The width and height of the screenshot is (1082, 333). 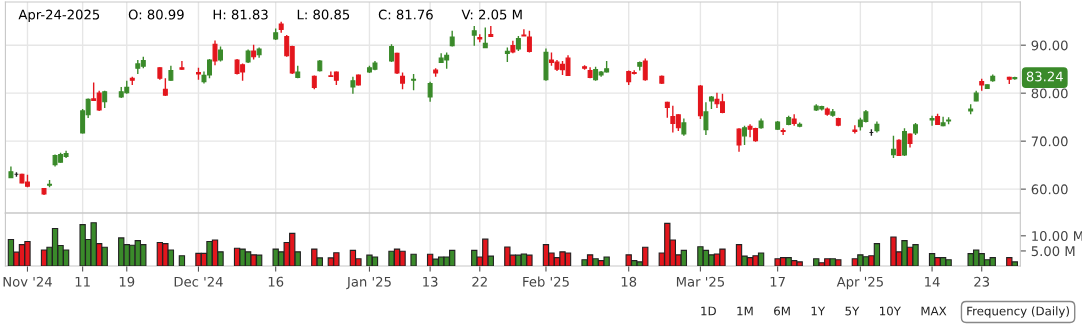 What do you see at coordinates (59, 16) in the screenshot?
I see `annotation: Apr-24-2025` at bounding box center [59, 16].